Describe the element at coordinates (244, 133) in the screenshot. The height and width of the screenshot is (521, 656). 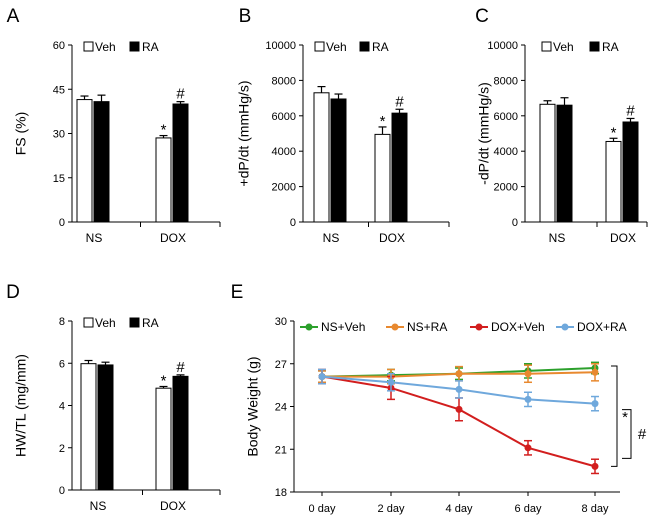
I see `y-axis-label: +dP/dt (mmHg/s)` at that location.